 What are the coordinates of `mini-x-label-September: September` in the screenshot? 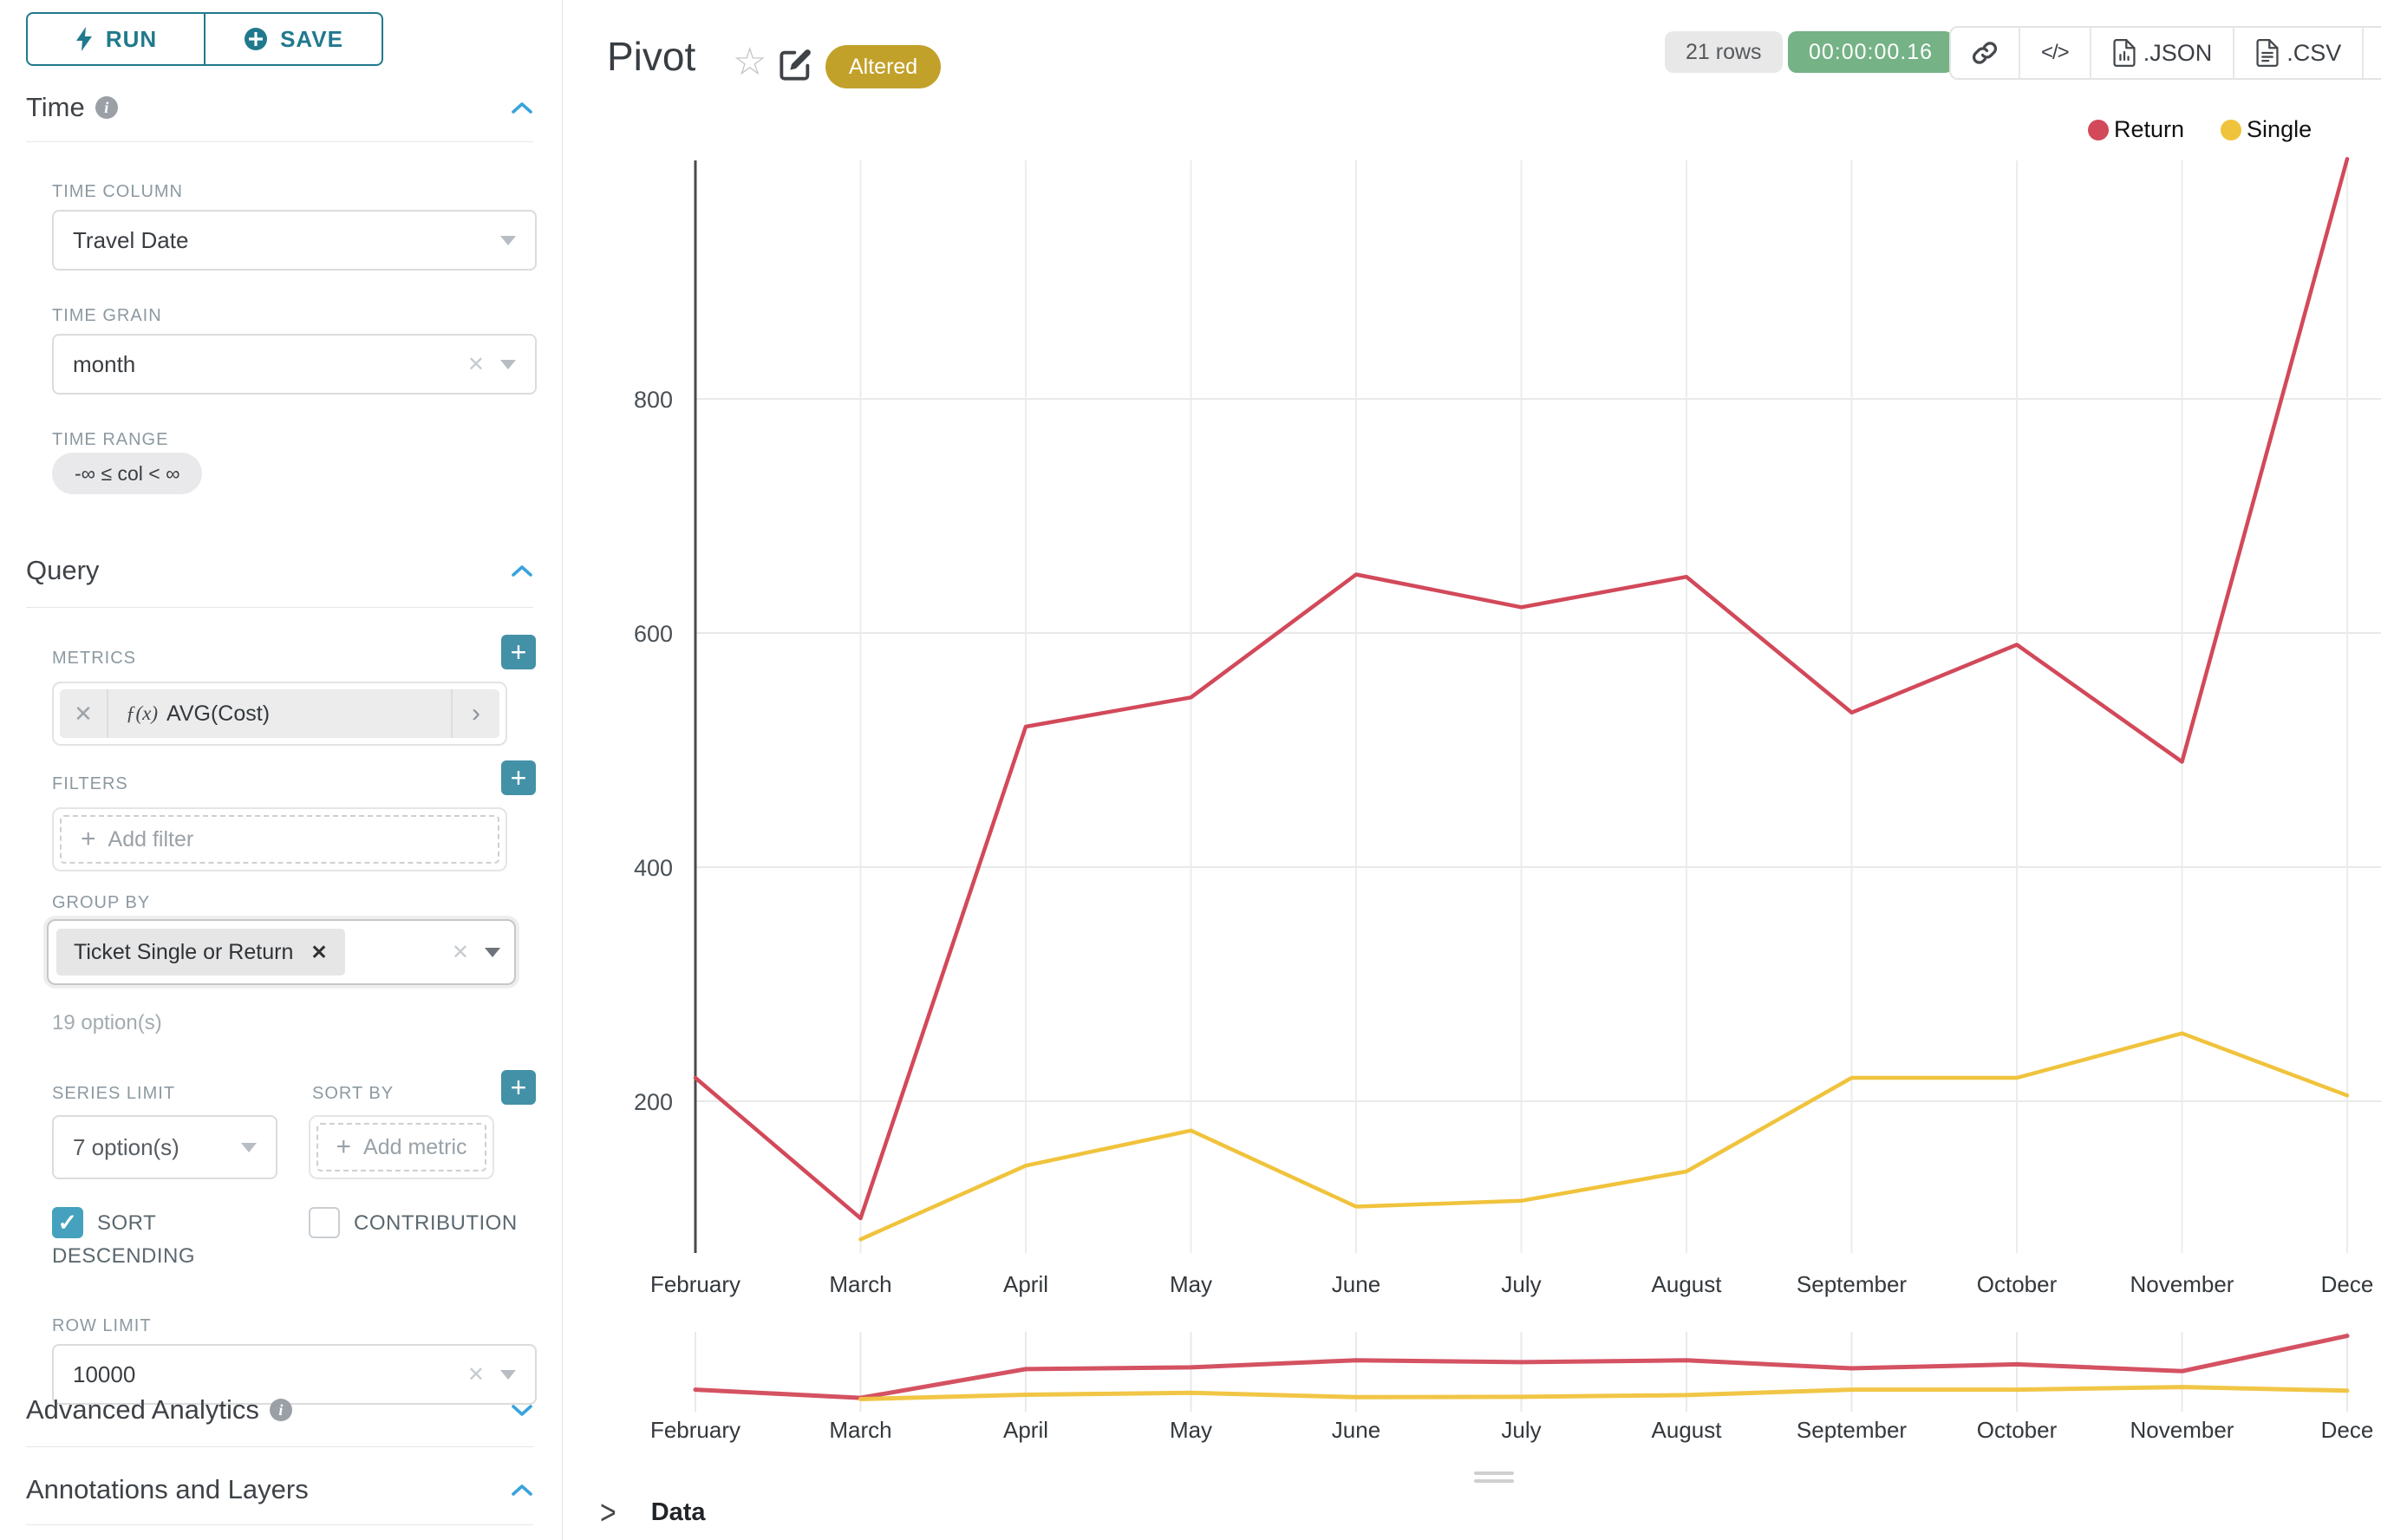 It's located at (1853, 1430).